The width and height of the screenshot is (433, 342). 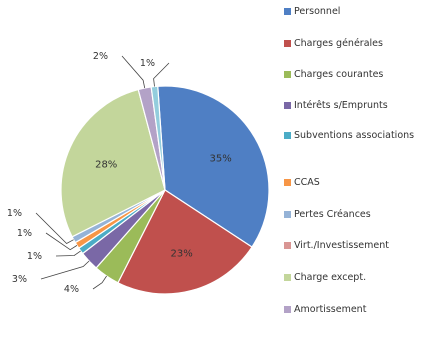 I want to click on legend-label: Virt./Investissement, so click(x=341, y=245).